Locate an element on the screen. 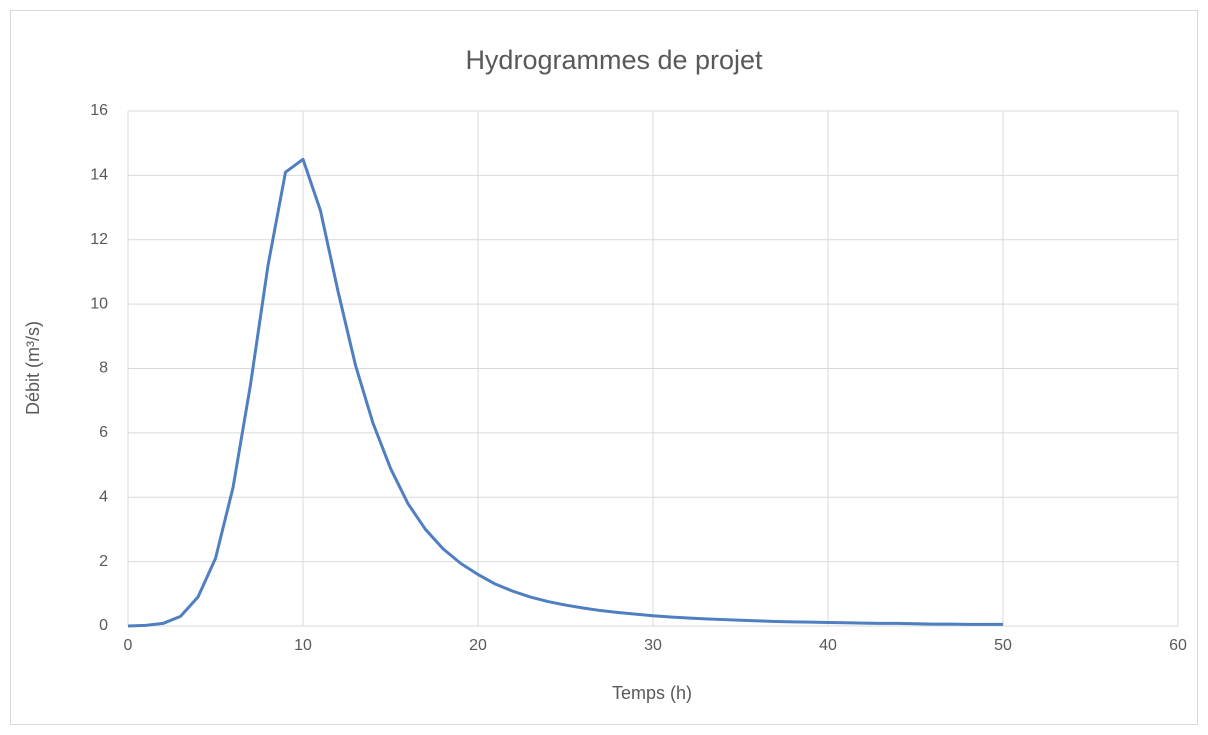 The width and height of the screenshot is (1208, 735). y-axis-title: Débit (m³/s) is located at coordinates (33, 368).